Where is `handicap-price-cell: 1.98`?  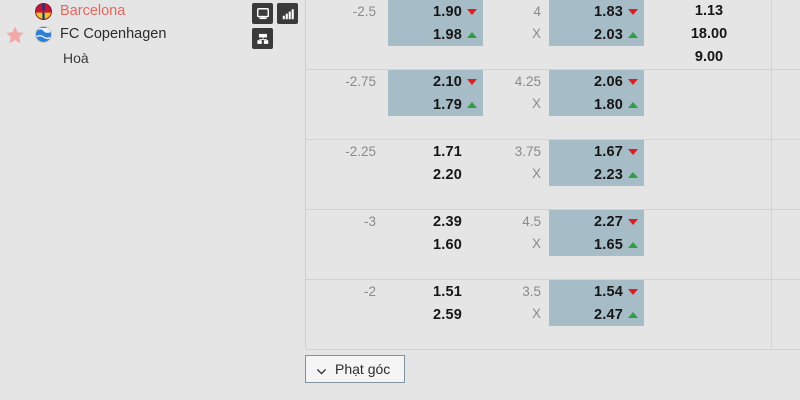 handicap-price-cell: 1.98 is located at coordinates (435, 34).